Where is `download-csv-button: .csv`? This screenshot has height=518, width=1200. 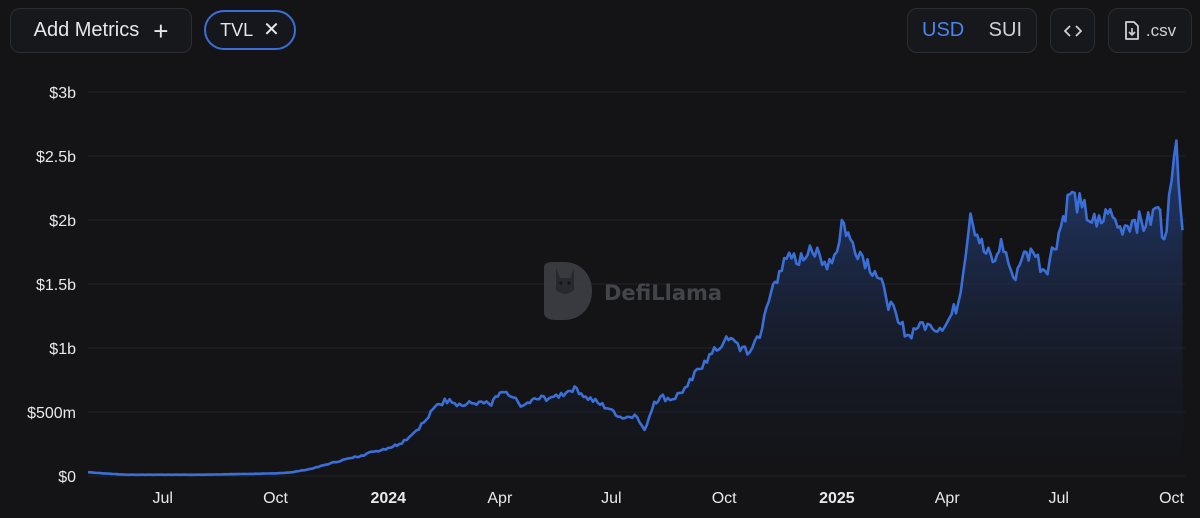 download-csv-button: .csv is located at coordinates (1150, 30).